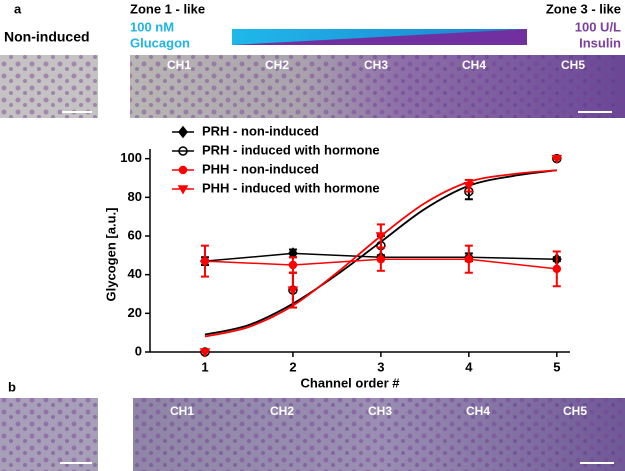 The height and width of the screenshot is (471, 625). Describe the element at coordinates (138, 350) in the screenshot. I see `y-tick-label: 0` at that location.